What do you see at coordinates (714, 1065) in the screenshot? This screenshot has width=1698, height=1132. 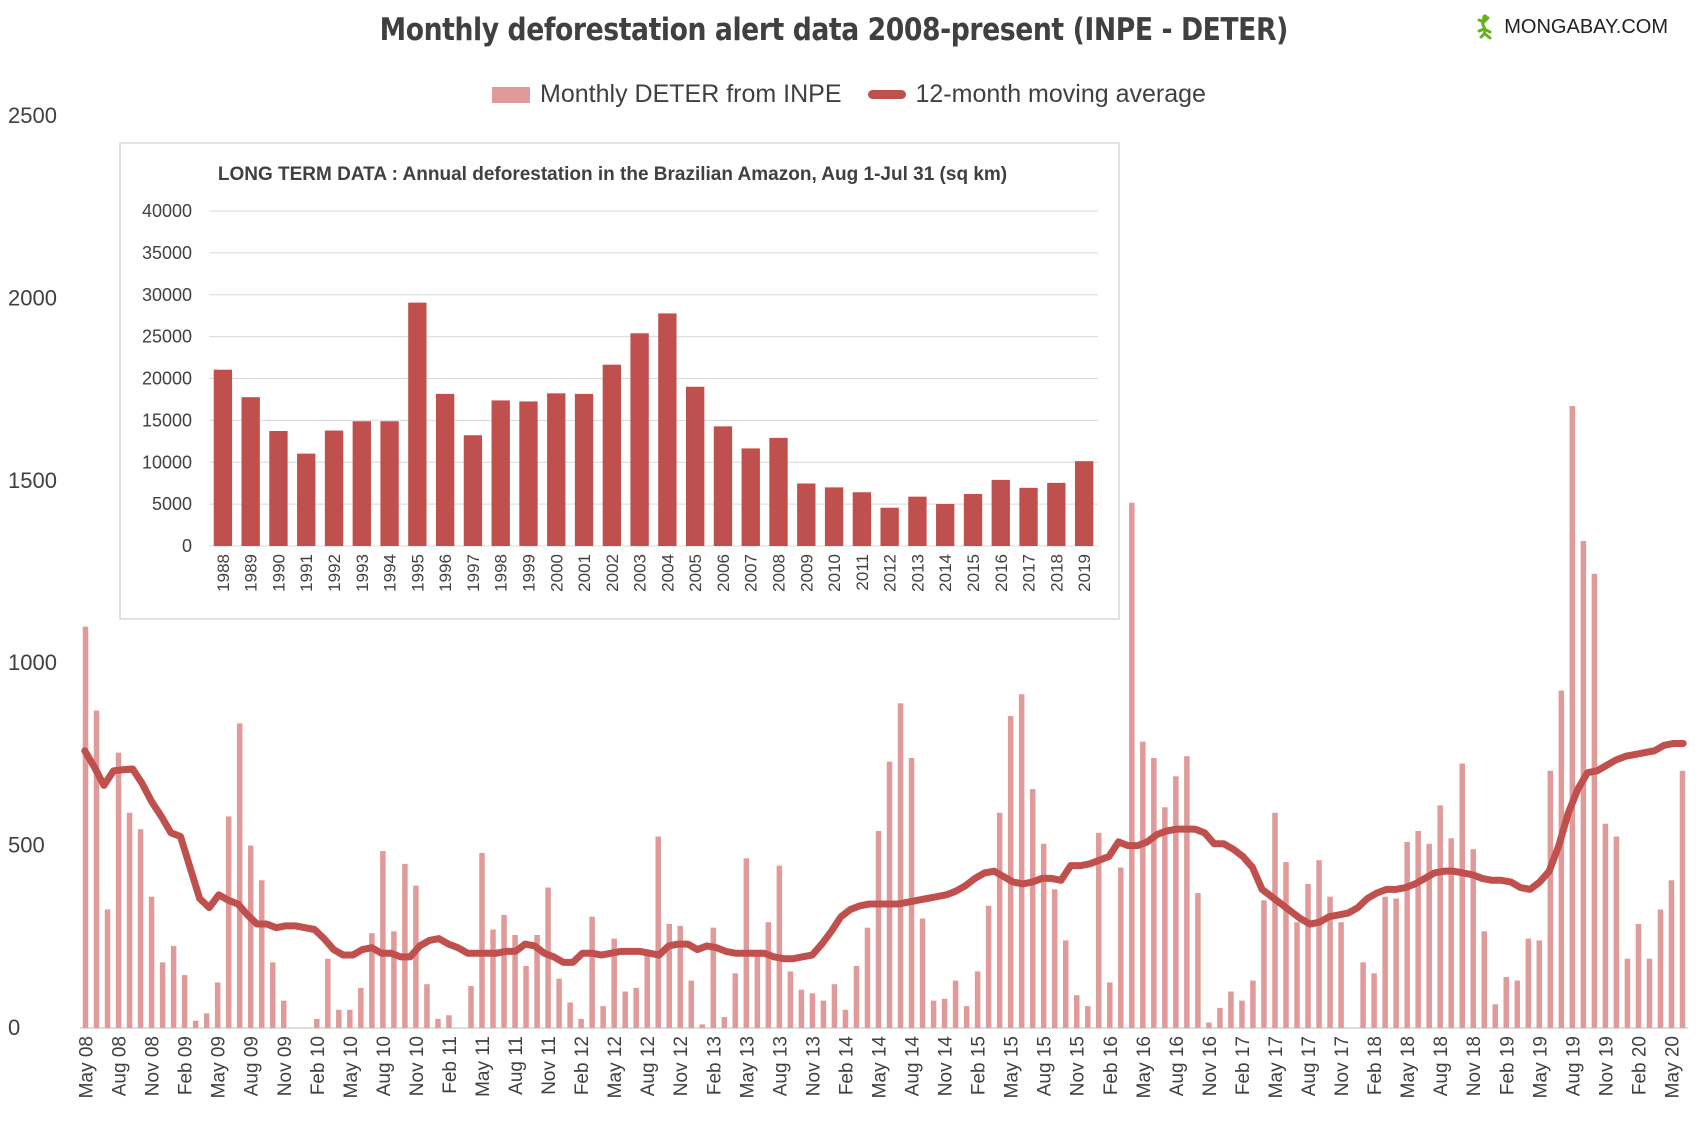 I see `x-tick-label: Feb 13` at bounding box center [714, 1065].